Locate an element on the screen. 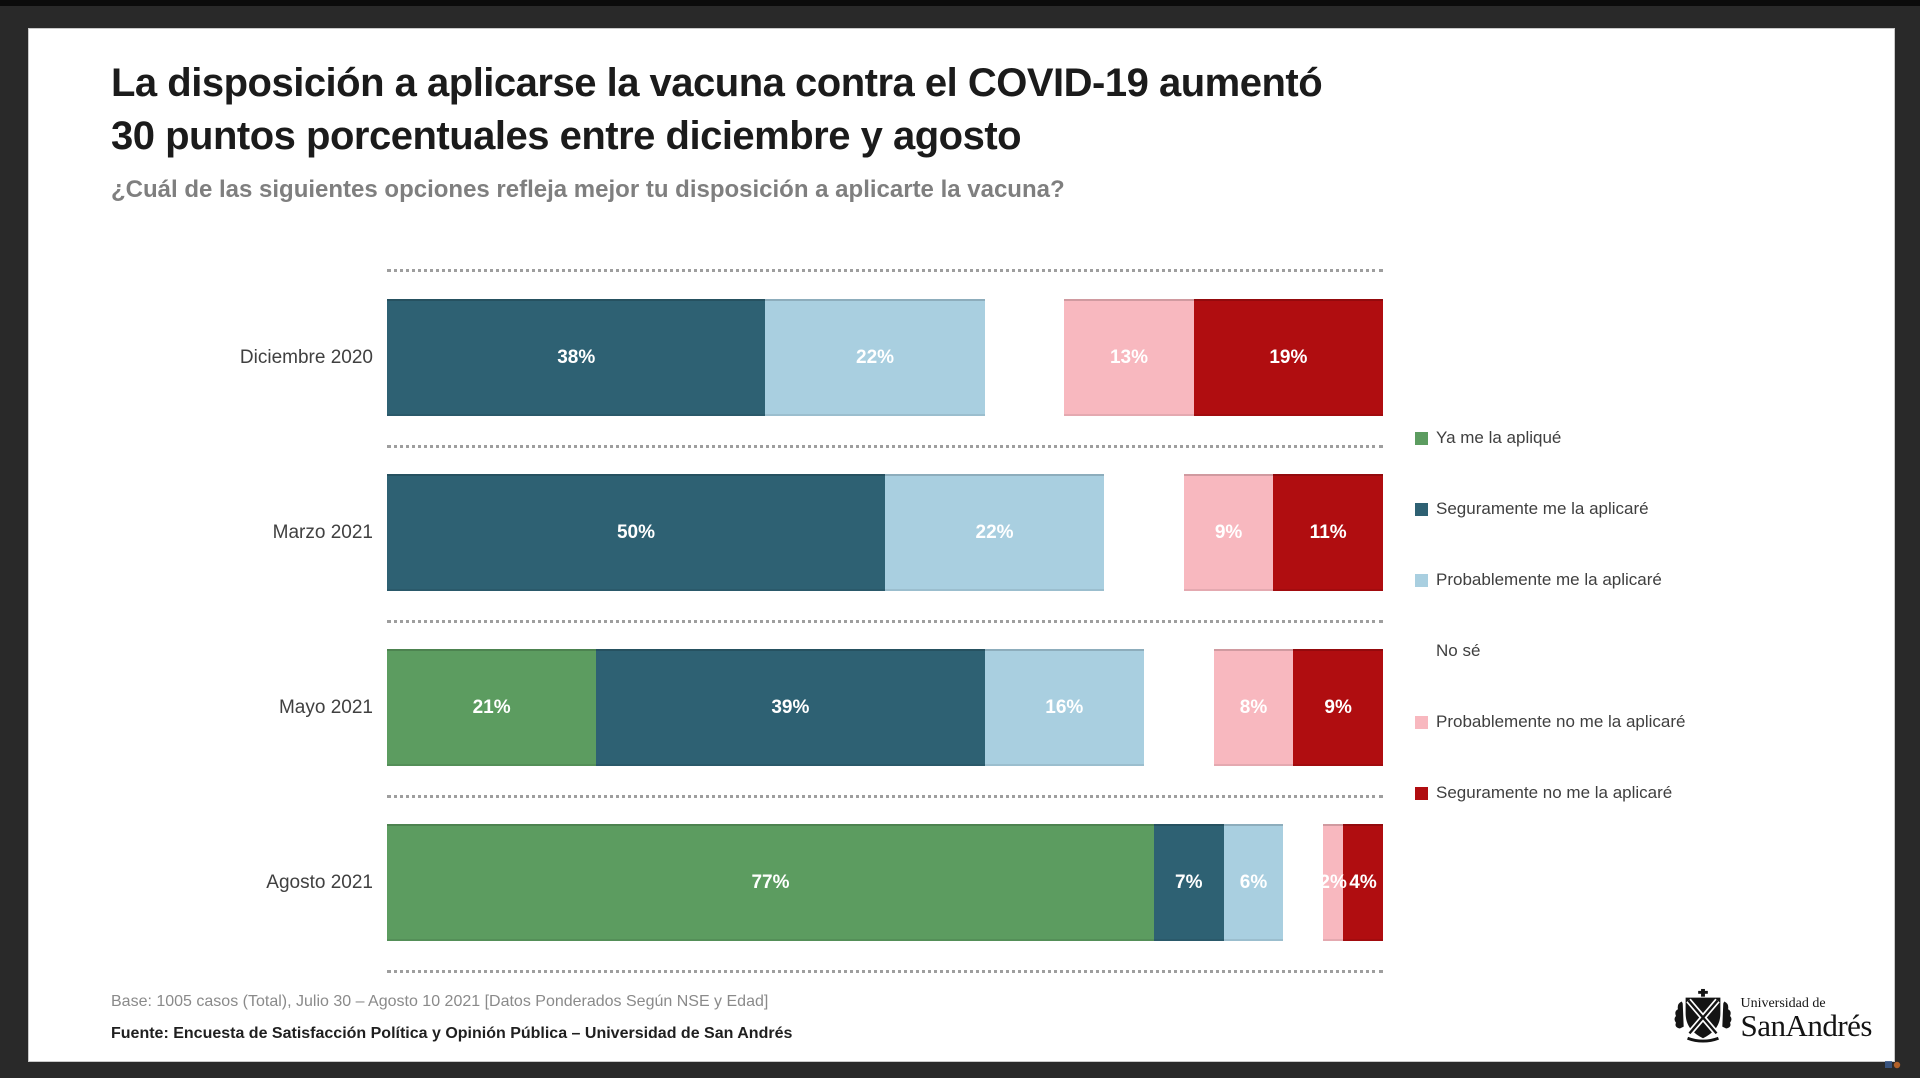 The height and width of the screenshot is (1078, 1920). bar-segment: 77% is located at coordinates (770, 882).